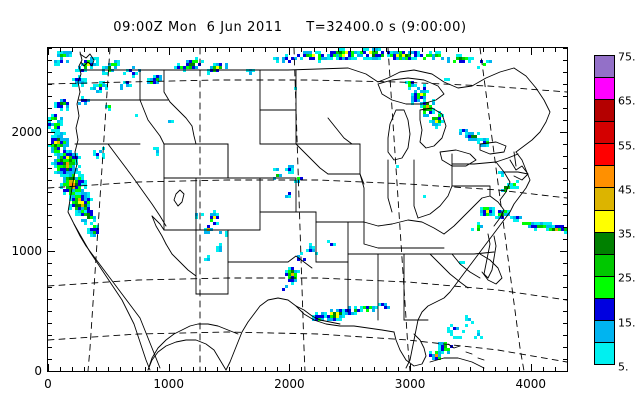  I want to click on y-axis-label: 0, so click(38, 371).